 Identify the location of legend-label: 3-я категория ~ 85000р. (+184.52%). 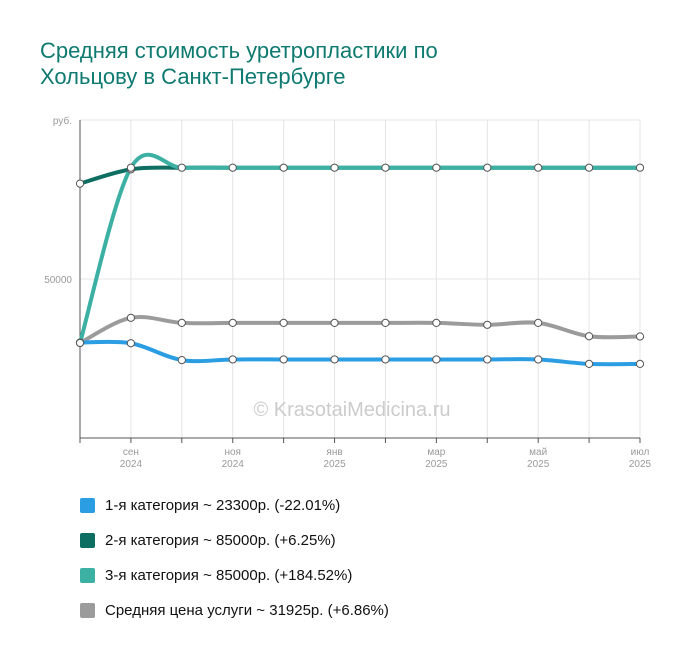
(229, 575).